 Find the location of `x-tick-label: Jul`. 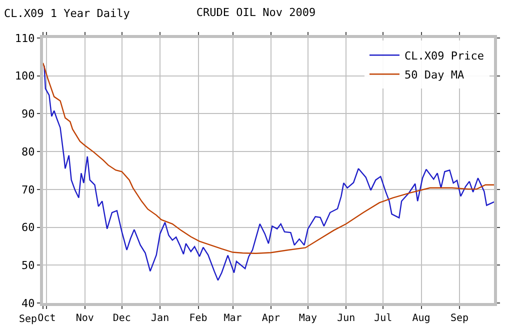

x-tick-label: Jul is located at coordinates (383, 318).